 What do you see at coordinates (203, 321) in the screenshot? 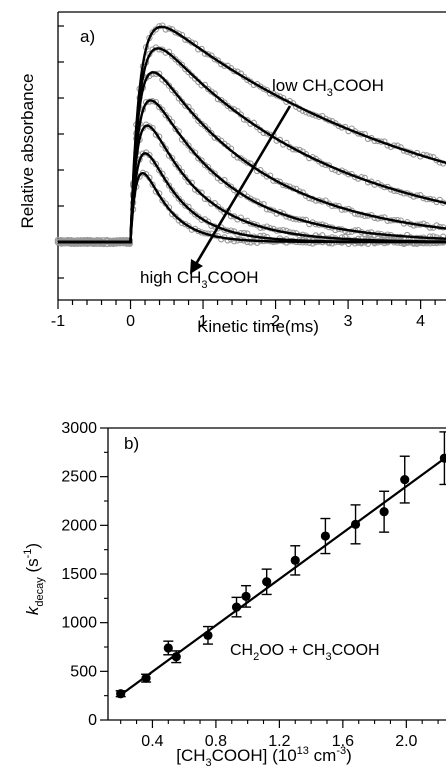
I see `panel-a-x-tick-label: 1` at bounding box center [203, 321].